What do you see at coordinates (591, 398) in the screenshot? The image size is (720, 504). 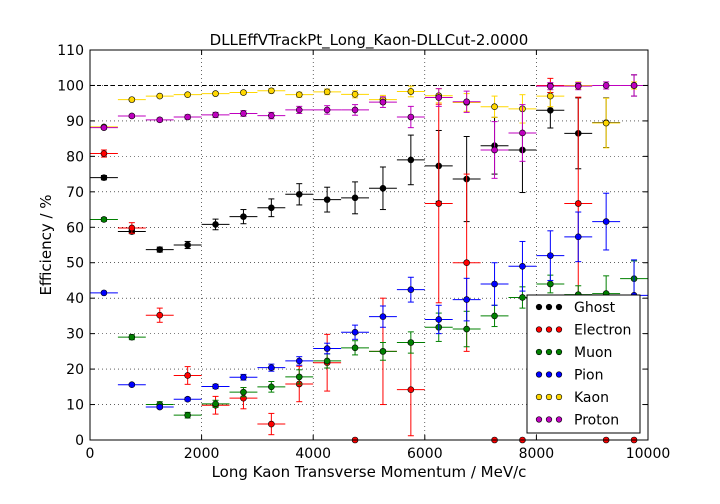 I see `legend-label: Kaon` at bounding box center [591, 398].